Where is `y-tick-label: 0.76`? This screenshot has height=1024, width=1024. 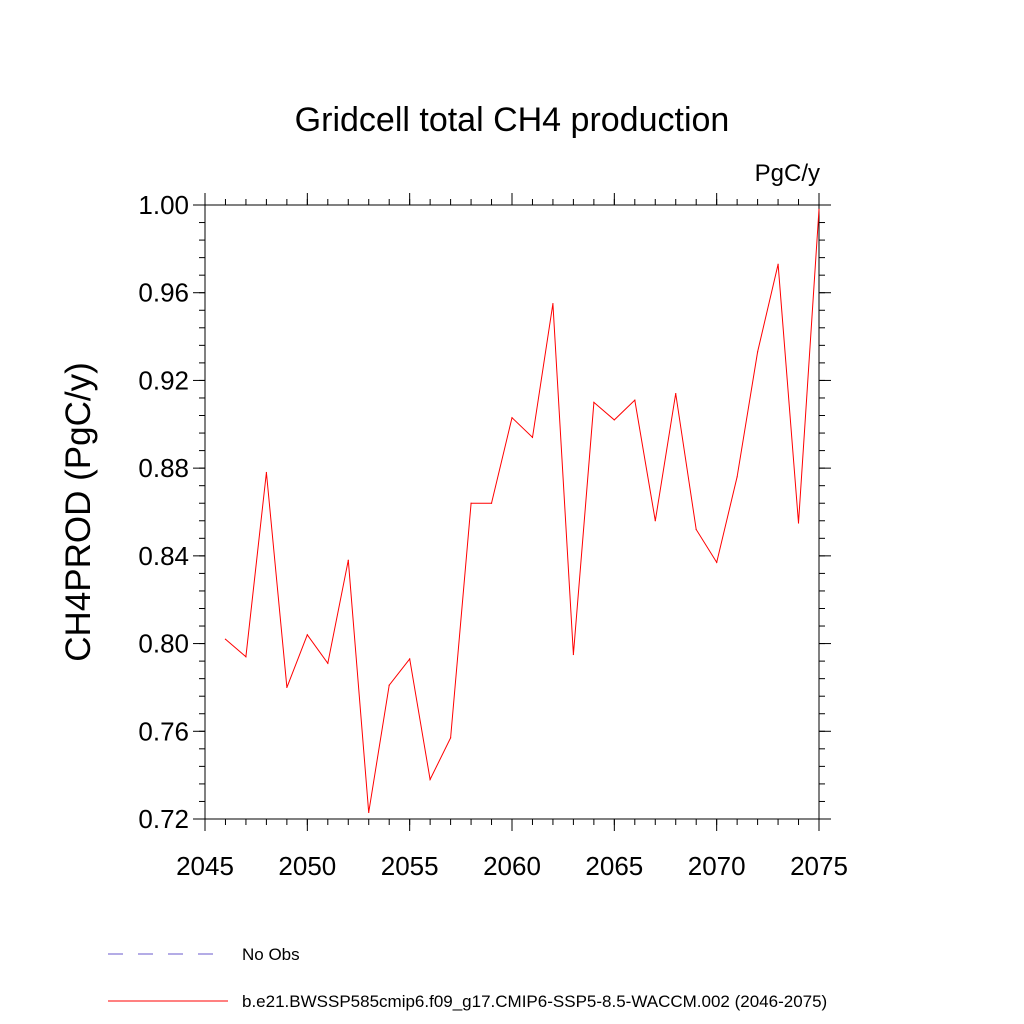 y-tick-label: 0.76 is located at coordinates (163, 731).